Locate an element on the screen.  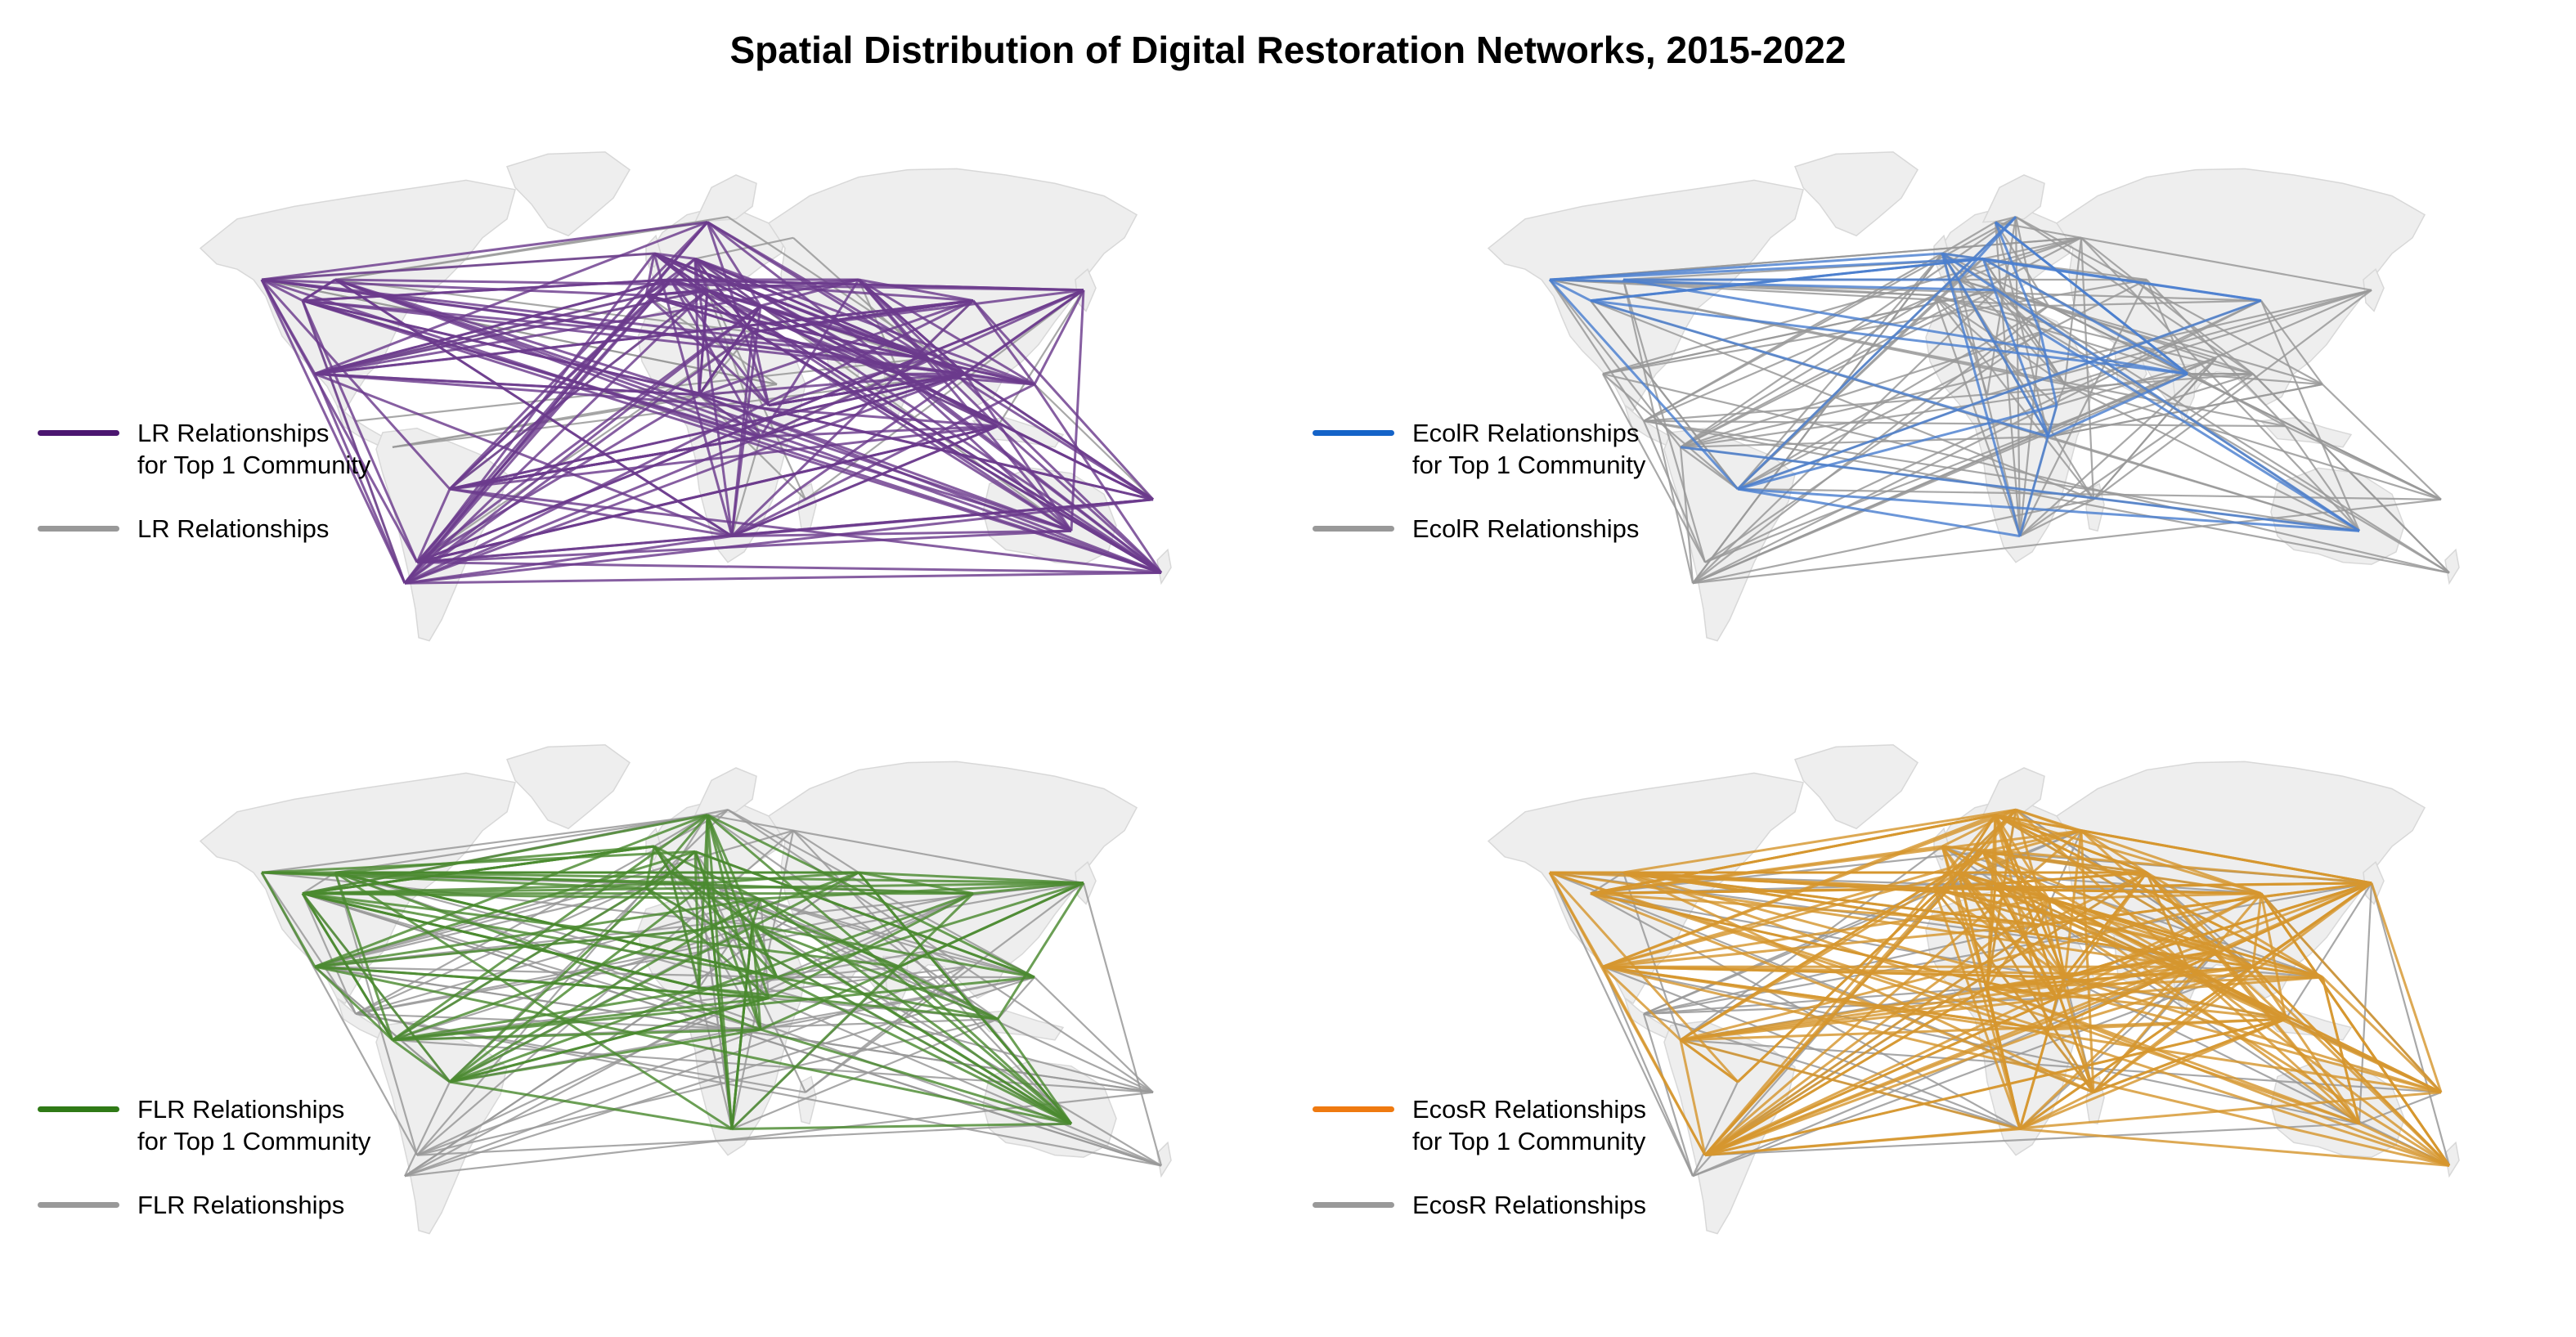
legend-community-line1: EcosR Relationships is located at coordinates (1529, 1109).